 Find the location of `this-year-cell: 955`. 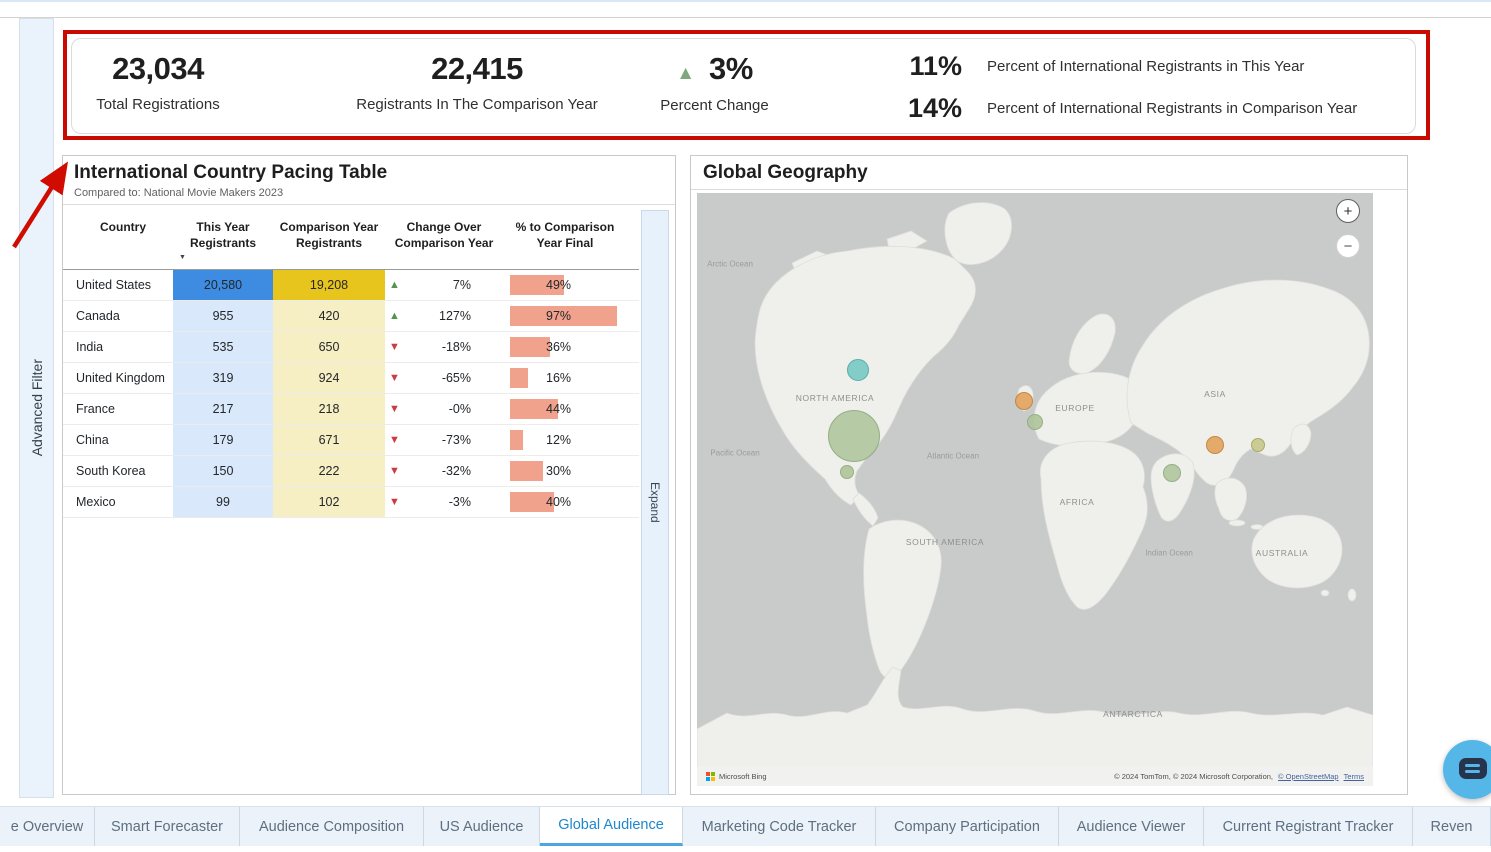

this-year-cell: 955 is located at coordinates (223, 316).